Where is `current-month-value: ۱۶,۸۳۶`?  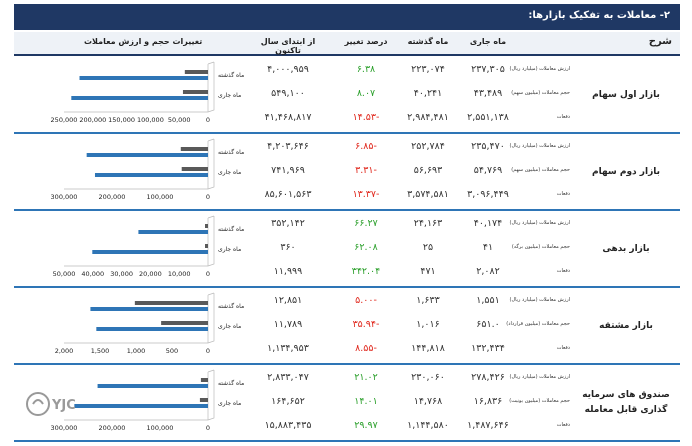 current-month-value: ۱۶,۸۳۶ is located at coordinates (488, 401).